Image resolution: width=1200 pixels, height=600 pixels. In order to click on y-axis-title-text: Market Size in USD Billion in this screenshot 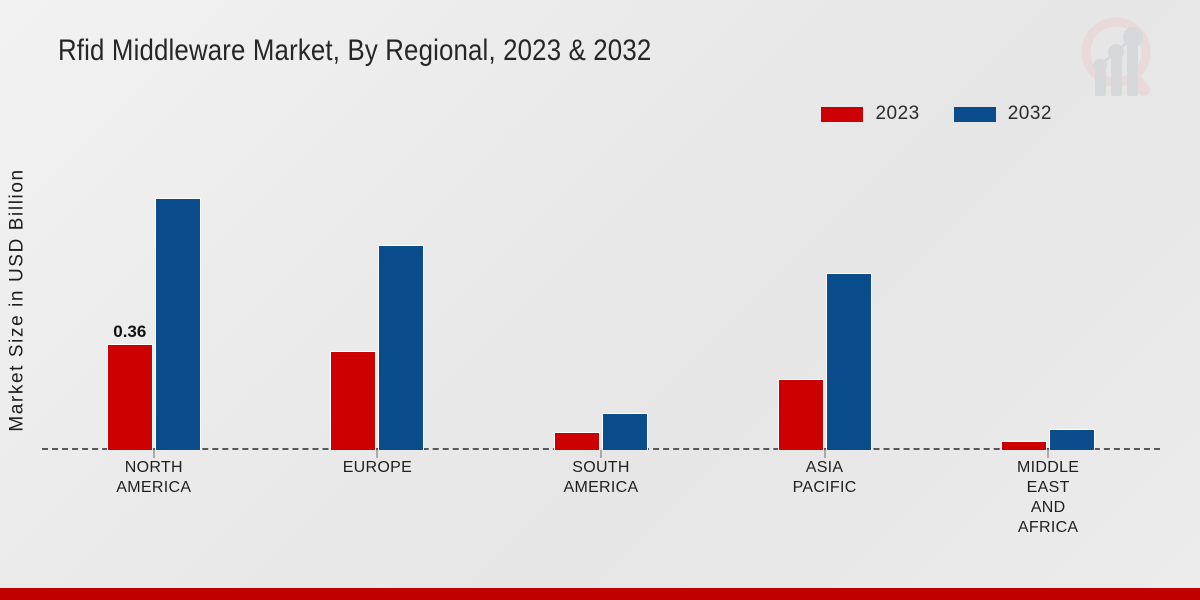, I will do `click(17, 300)`.